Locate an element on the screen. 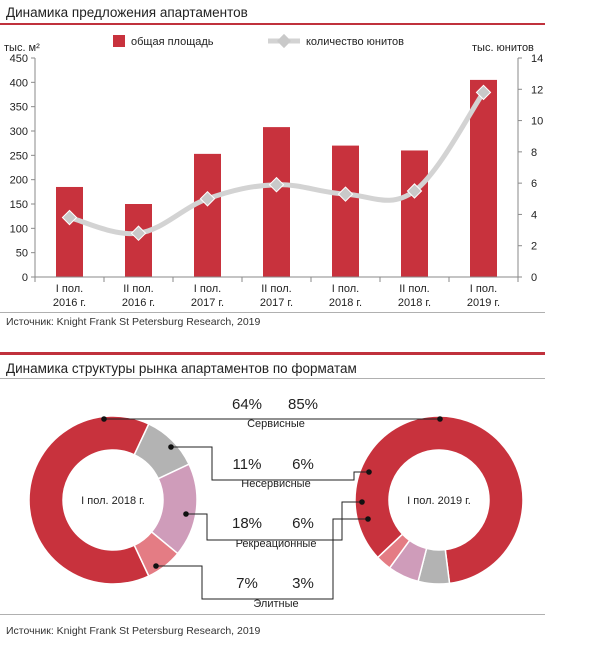  y2-tick-label: 14 is located at coordinates (537, 59).